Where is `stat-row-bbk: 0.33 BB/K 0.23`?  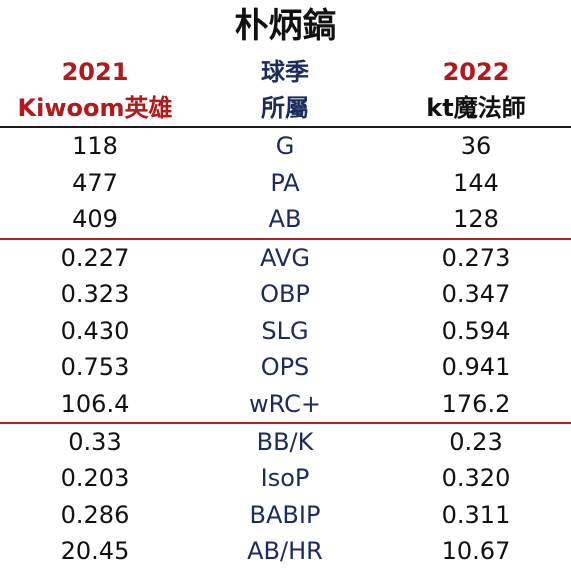
stat-row-bbk: 0.33 BB/K 0.23 is located at coordinates (285, 442).